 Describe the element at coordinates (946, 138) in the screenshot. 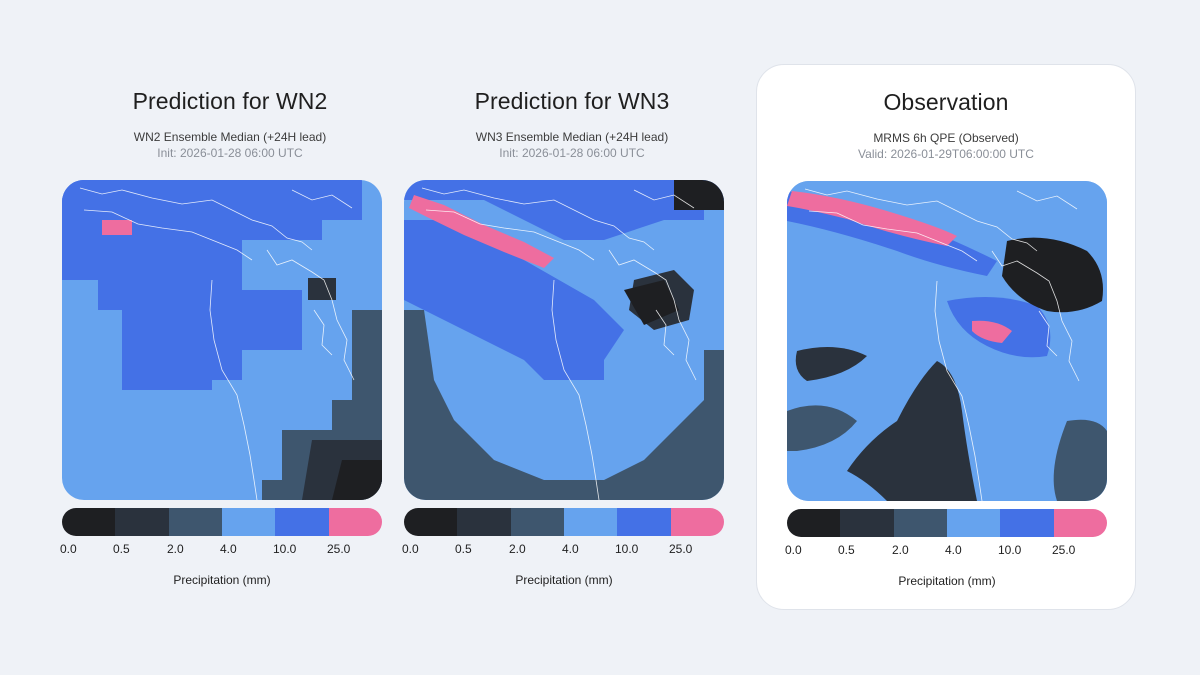

I see `panel-subtitle: MRMS 6h QPE (Observed)` at that location.